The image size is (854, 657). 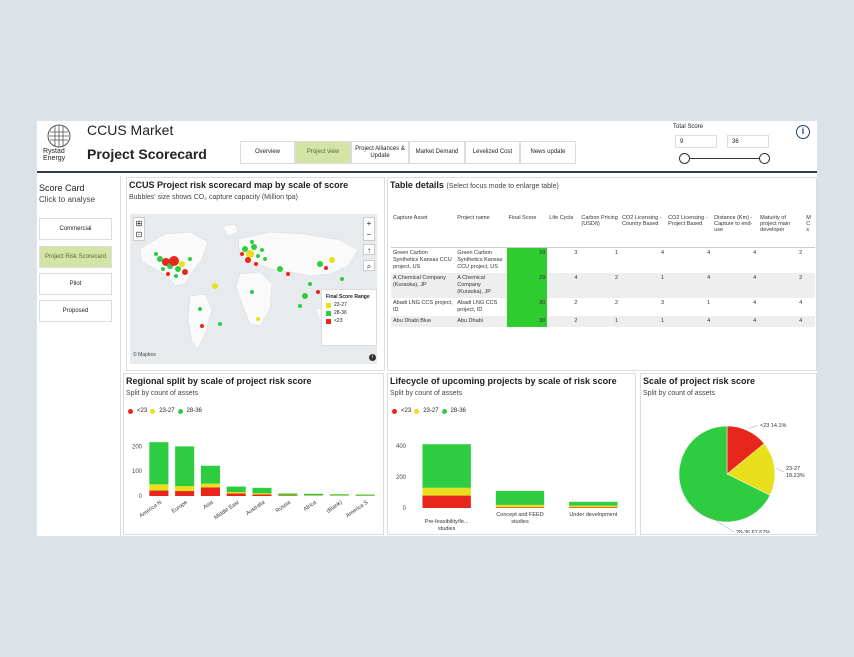 What do you see at coordinates (689, 230) in the screenshot?
I see `column-header: CO2 Licensing - Project Based` at bounding box center [689, 230].